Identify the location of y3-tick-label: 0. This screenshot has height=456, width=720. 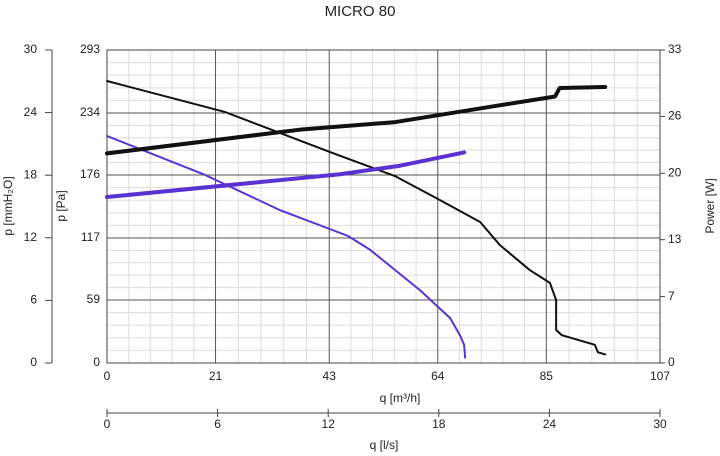
(33, 362).